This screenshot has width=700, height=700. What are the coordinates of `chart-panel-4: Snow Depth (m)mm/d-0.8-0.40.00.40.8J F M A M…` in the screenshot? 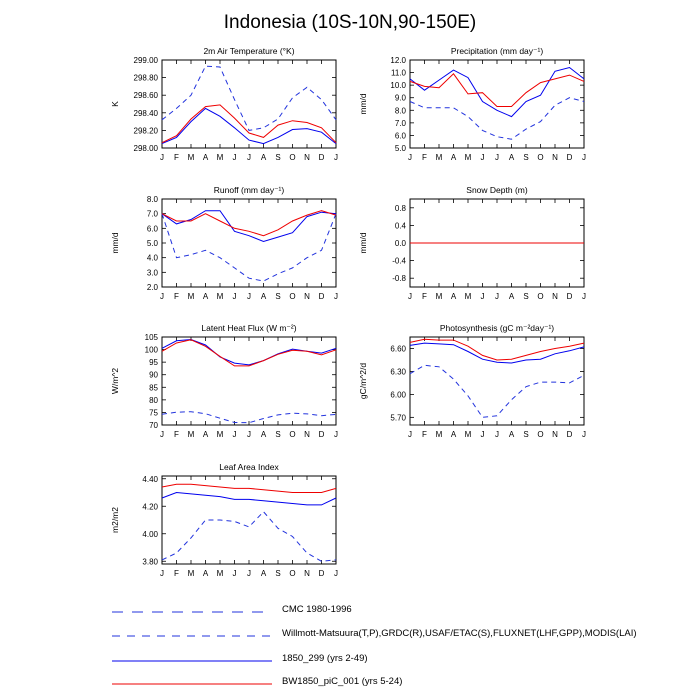 It's located at (472, 243).